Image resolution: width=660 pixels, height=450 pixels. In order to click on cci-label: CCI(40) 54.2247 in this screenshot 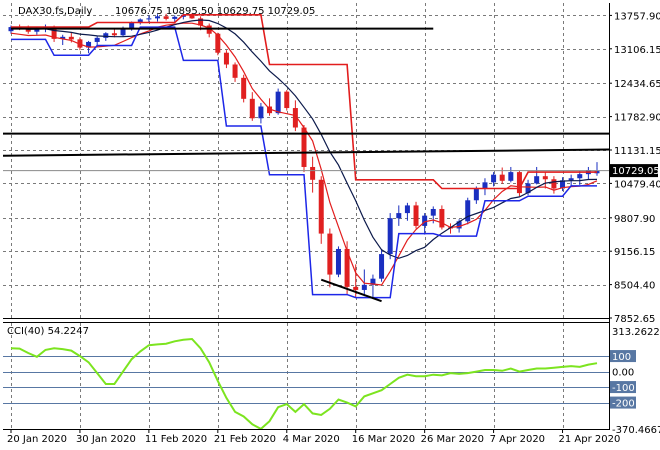, I will do `click(48, 331)`.